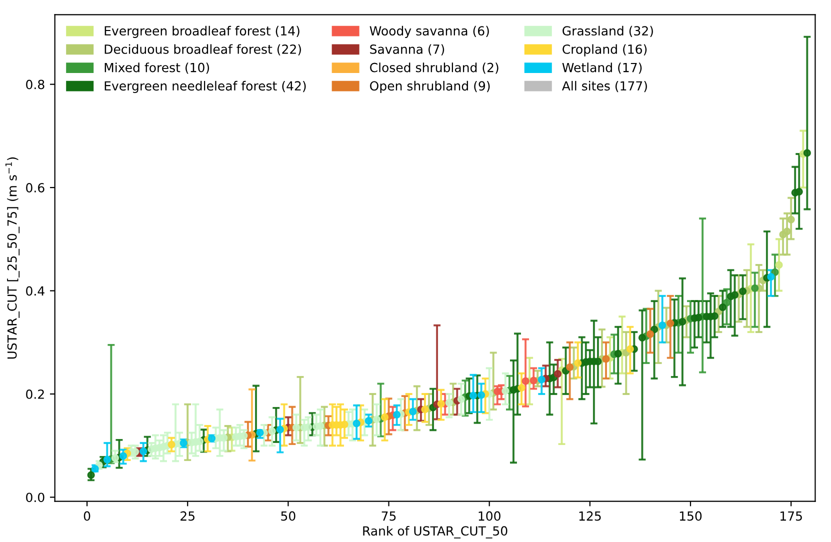 Image resolution: width=831 pixels, height=542 pixels. I want to click on y-tick-label: 0.8, so click(35, 85).